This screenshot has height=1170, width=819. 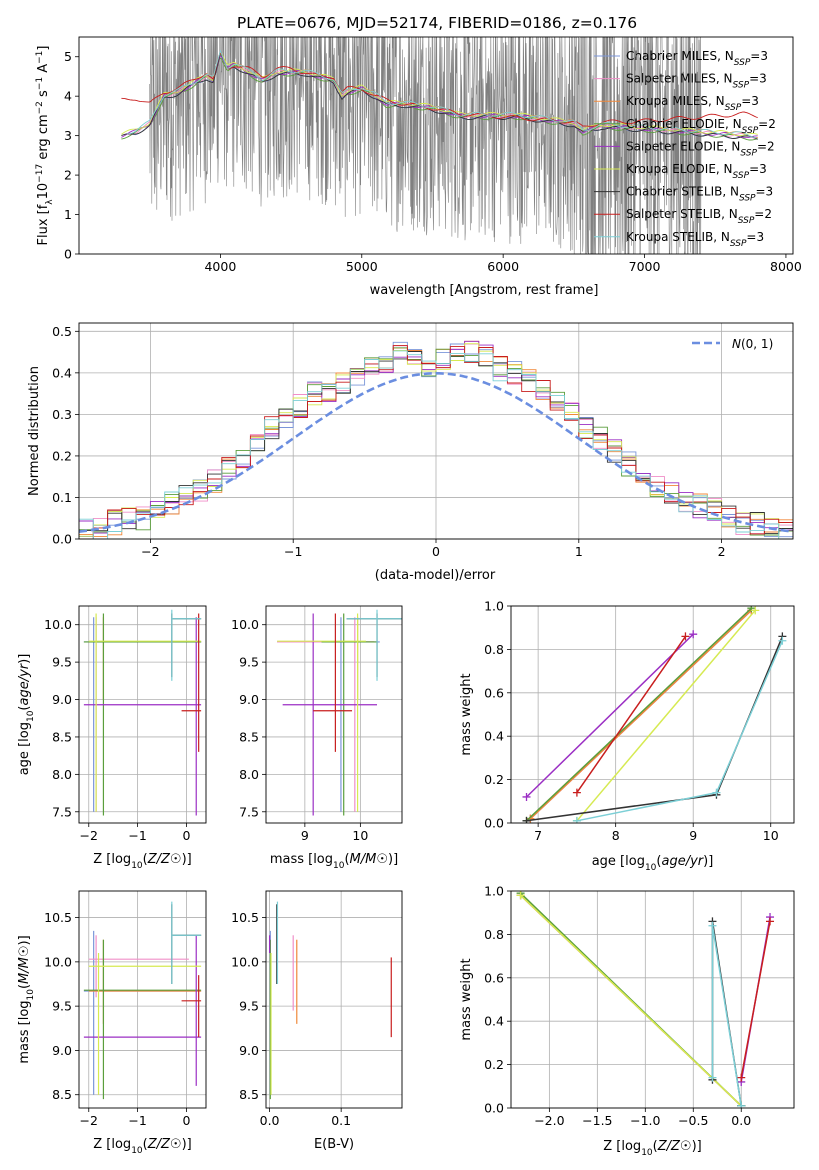 What do you see at coordinates (249, 662) in the screenshot?
I see `y-tick-label: 9.5` at bounding box center [249, 662].